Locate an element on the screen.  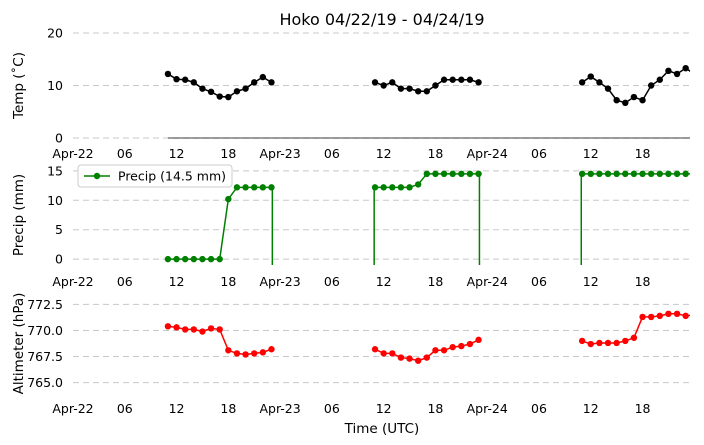
legend-box is located at coordinates (155, 176).